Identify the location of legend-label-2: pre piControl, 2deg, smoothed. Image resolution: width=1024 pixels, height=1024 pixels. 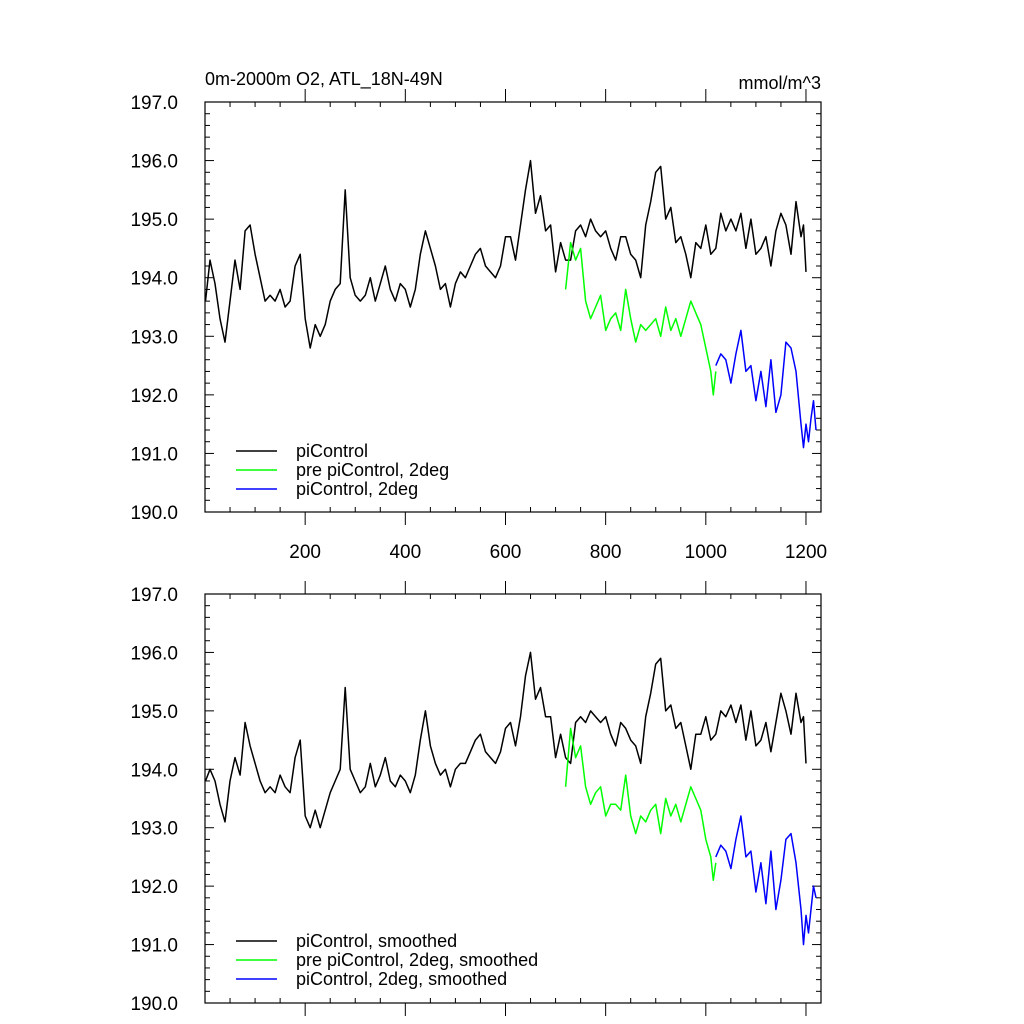
(417, 960).